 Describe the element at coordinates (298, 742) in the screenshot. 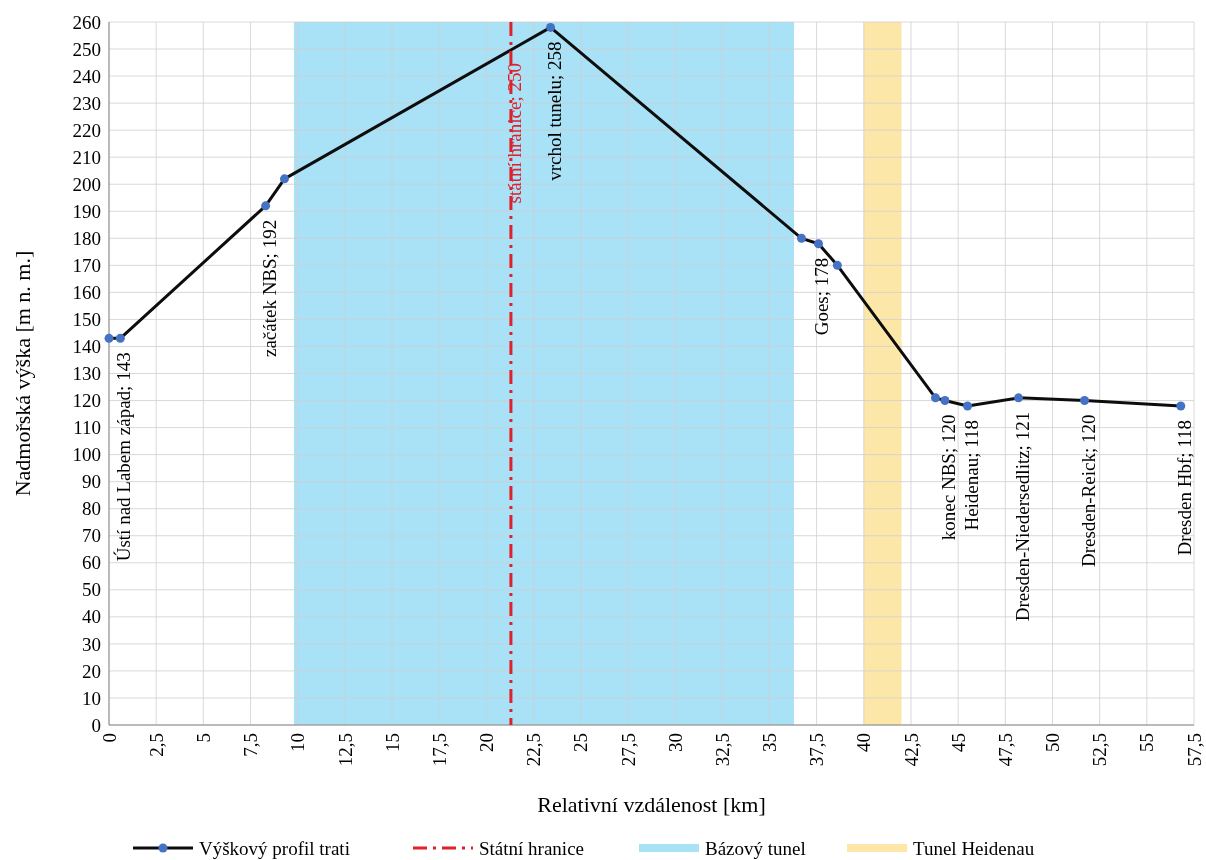

I see `x-tick-label: 10` at that location.